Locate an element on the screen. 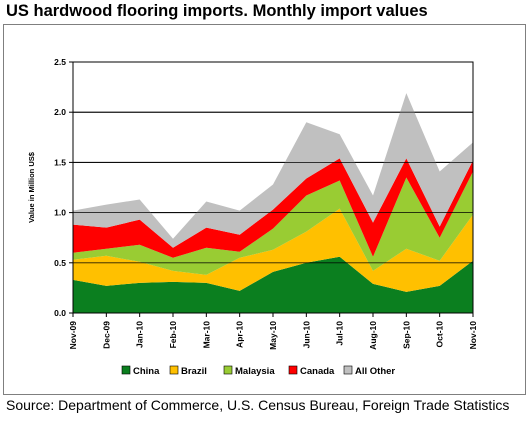 This screenshot has height=431, width=531. x-tick-label: Oct-10 is located at coordinates (440, 334).